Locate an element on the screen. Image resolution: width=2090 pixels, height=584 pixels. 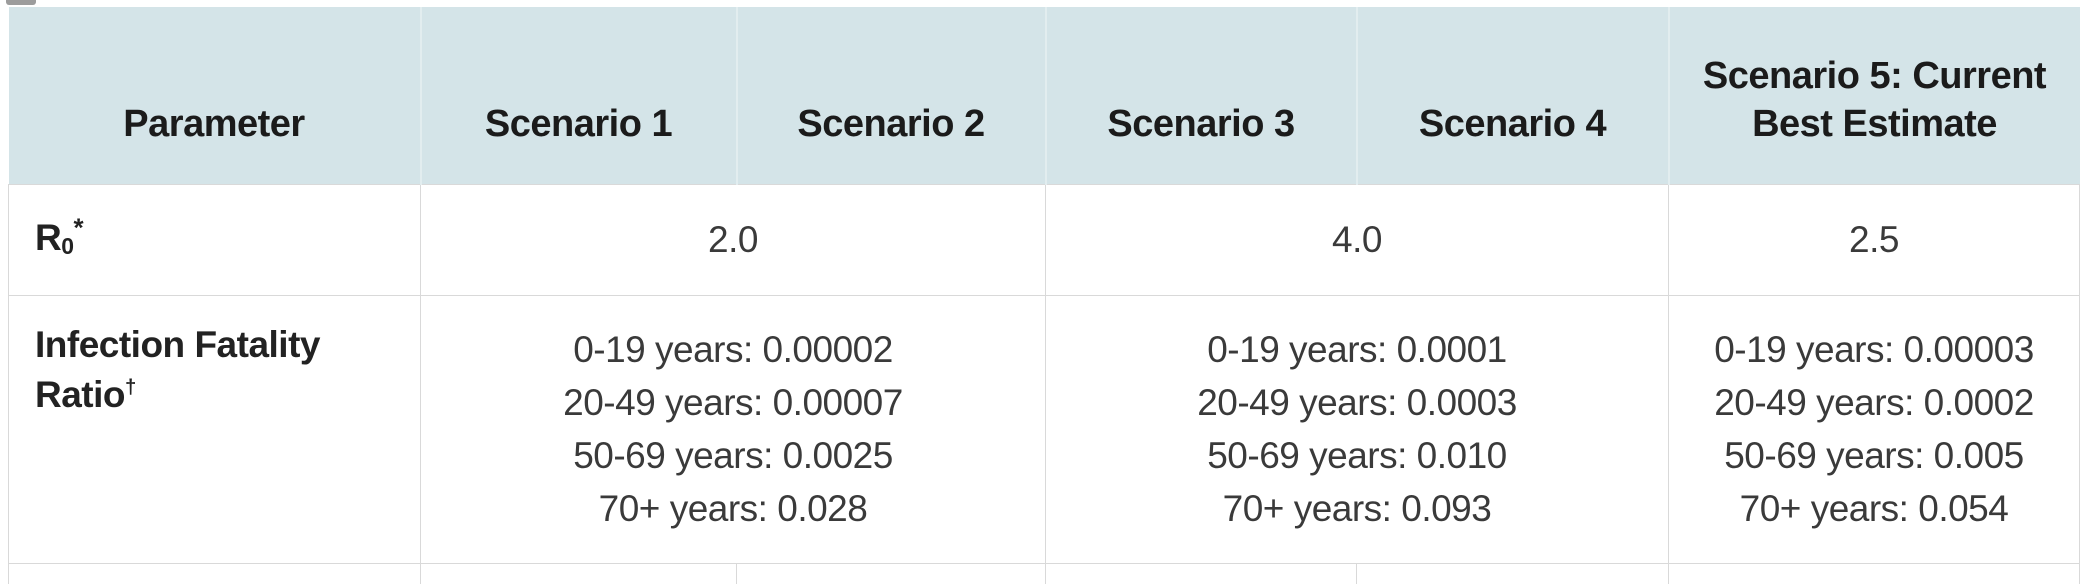
ifr-s34-age-20-49: 20-49 years: 0.0003 is located at coordinates (1357, 402).